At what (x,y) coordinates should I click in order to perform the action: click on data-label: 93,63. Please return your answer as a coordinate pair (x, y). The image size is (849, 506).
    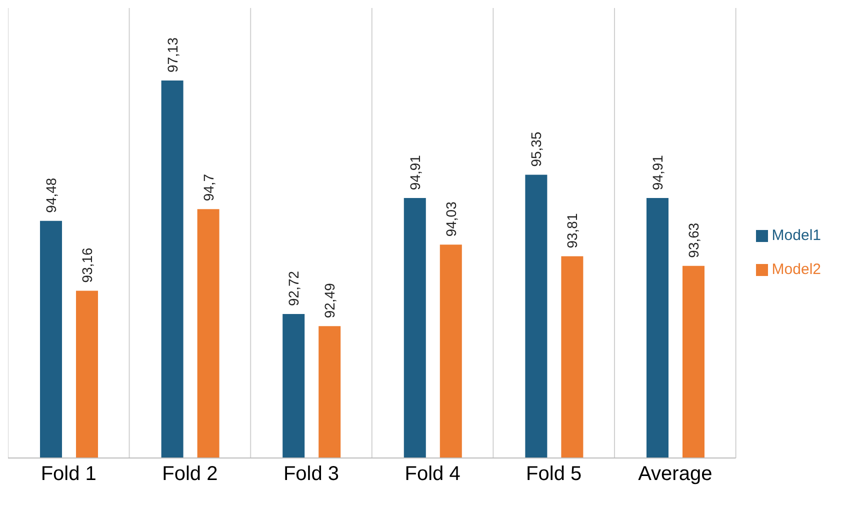
    Looking at the image, I should click on (693, 240).